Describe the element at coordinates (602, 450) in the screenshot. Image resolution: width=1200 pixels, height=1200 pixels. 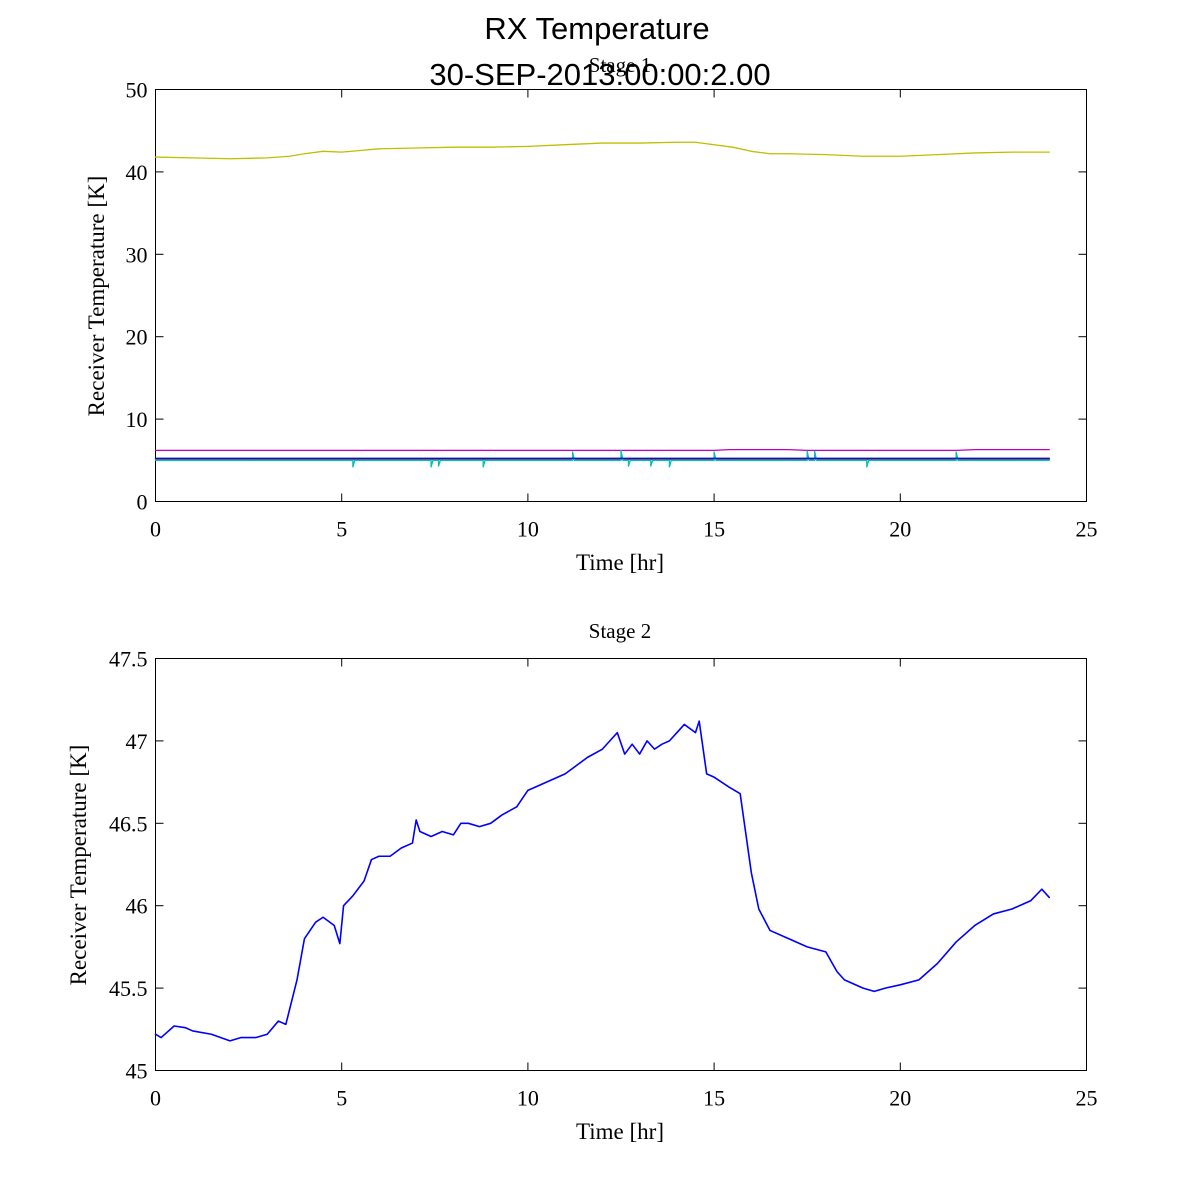
I see `stage1-series-magenta` at that location.